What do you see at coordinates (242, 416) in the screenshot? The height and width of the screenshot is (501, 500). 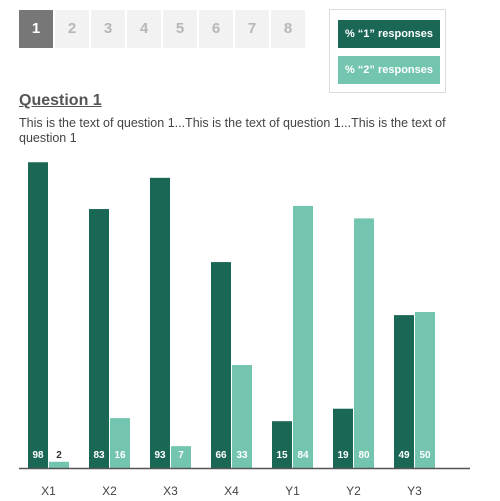 I see `bar-X4-series2` at bounding box center [242, 416].